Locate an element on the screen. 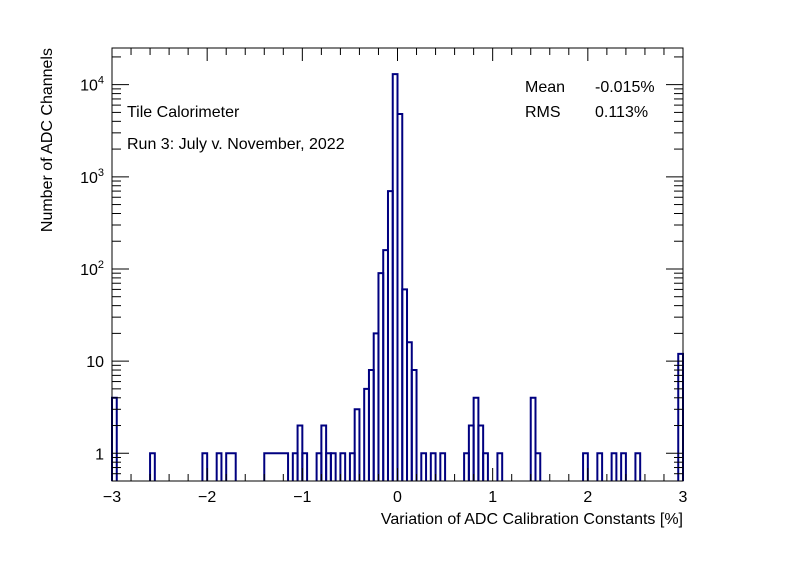 The image size is (796, 574). y-tick-label: 10³ is located at coordinates (92, 177).